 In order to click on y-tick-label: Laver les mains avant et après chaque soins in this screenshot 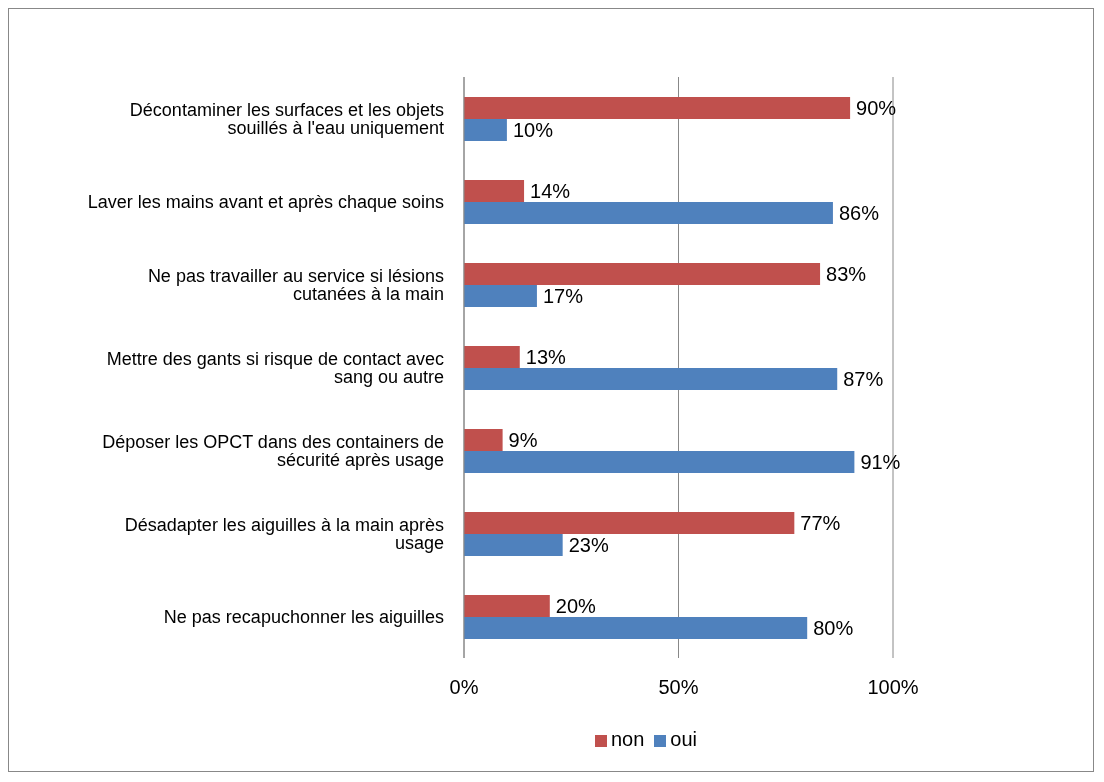, I will do `click(265, 201)`.